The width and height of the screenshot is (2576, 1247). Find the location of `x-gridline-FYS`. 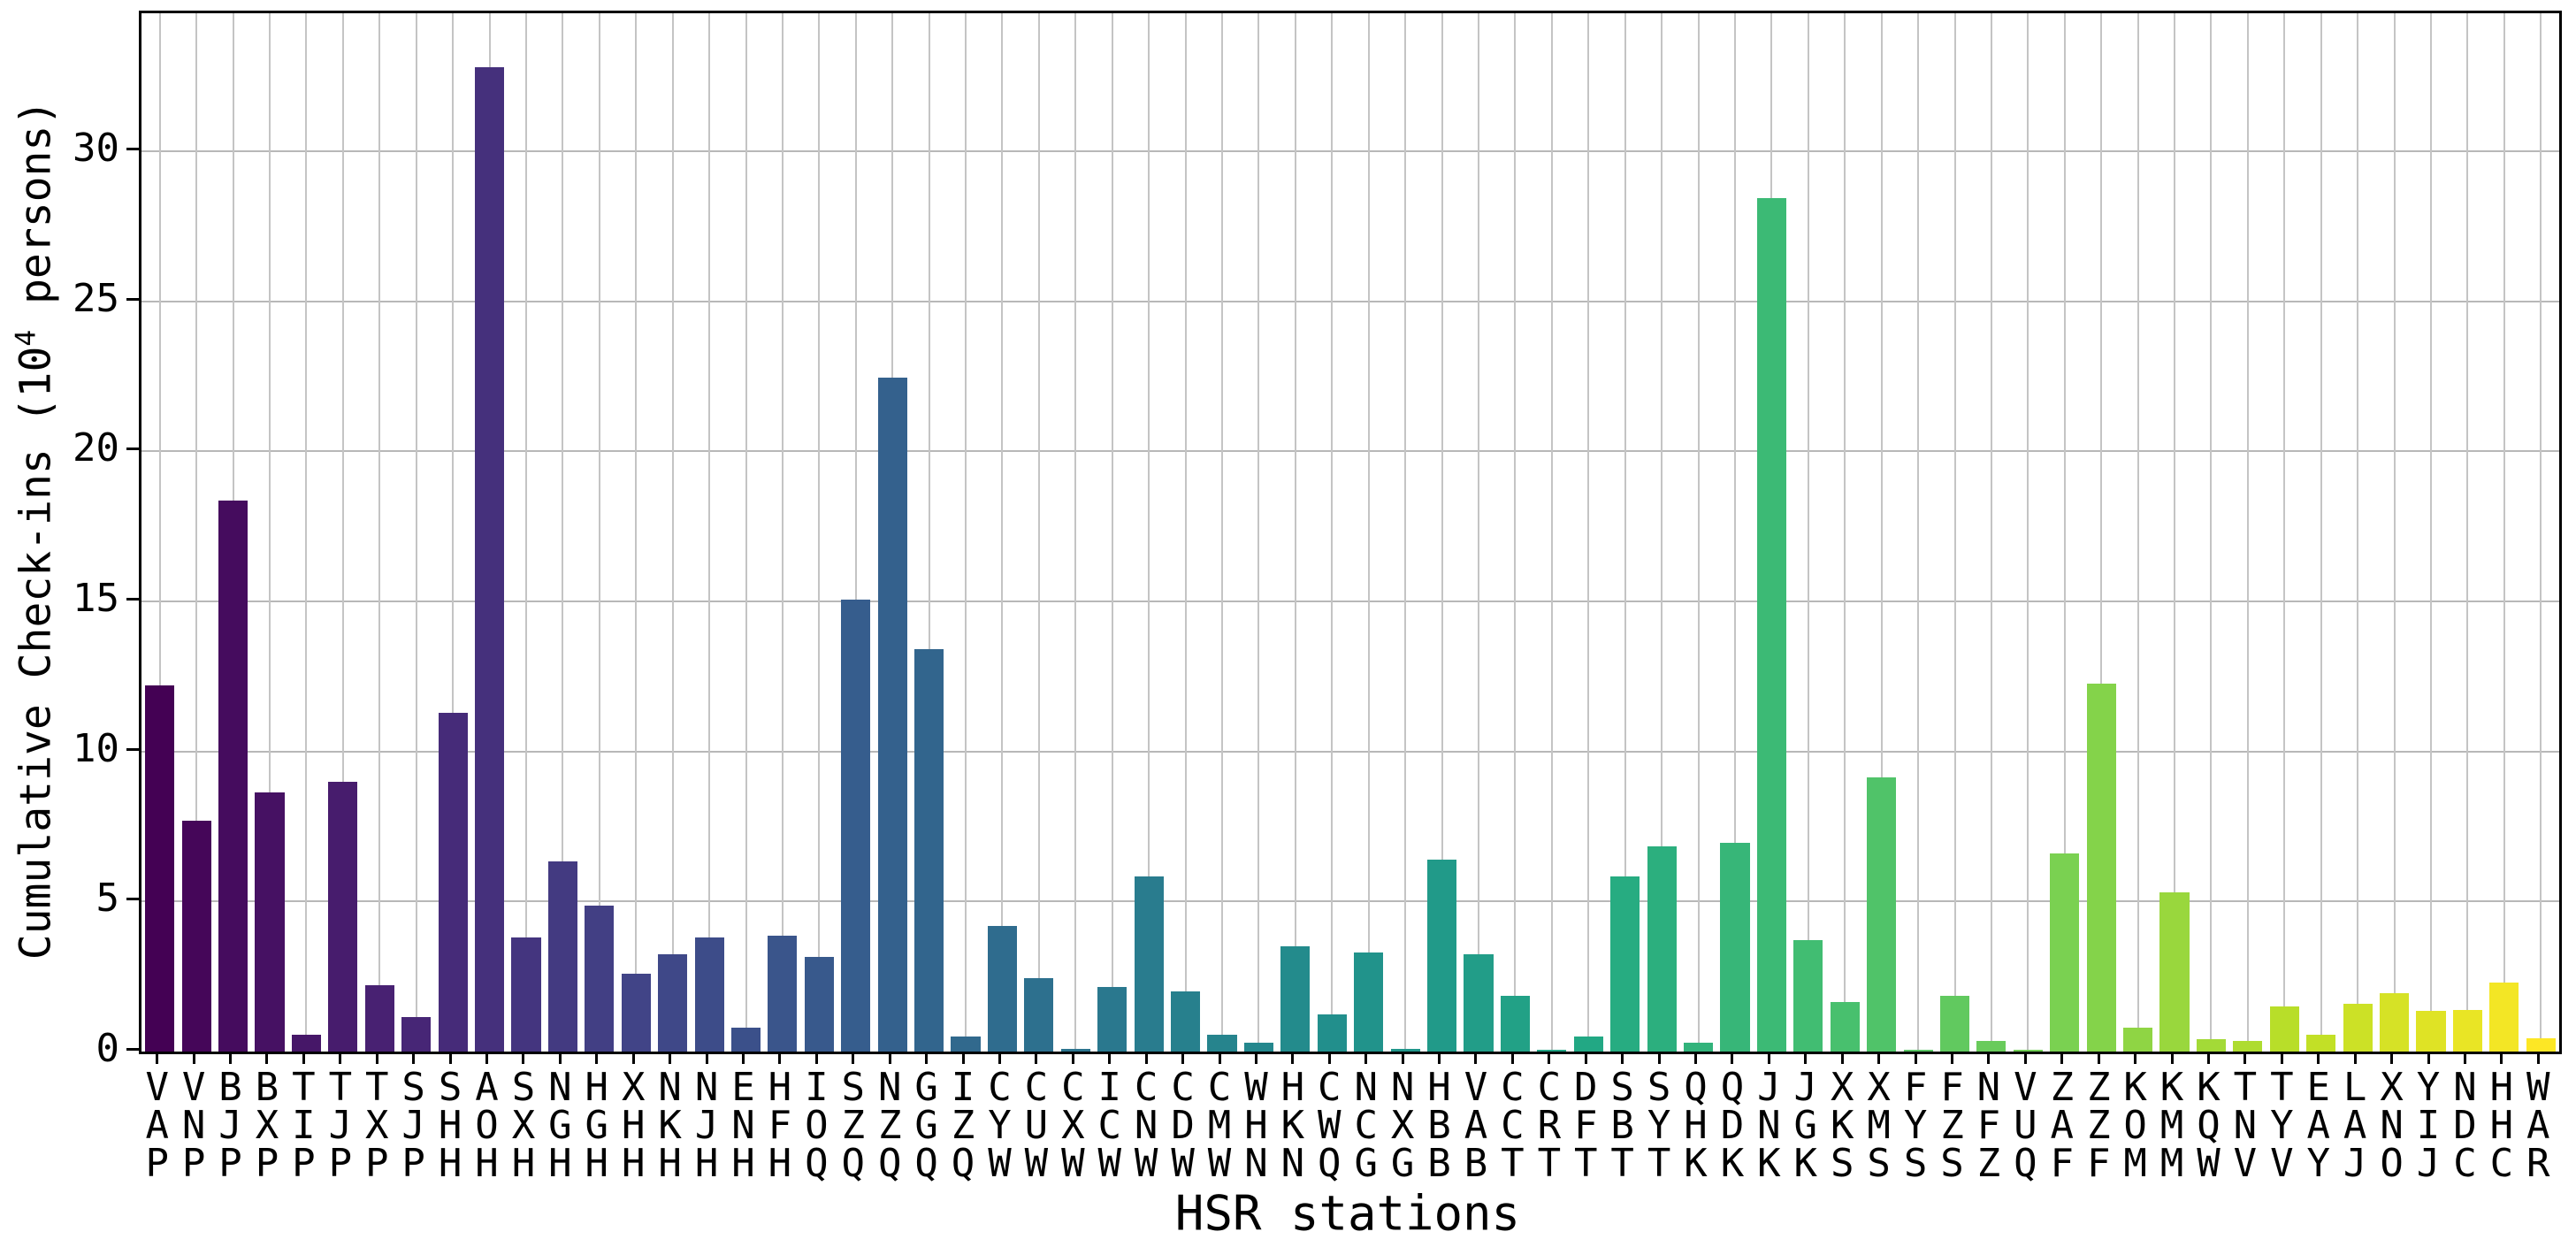

x-gridline-FYS is located at coordinates (1919, 532).